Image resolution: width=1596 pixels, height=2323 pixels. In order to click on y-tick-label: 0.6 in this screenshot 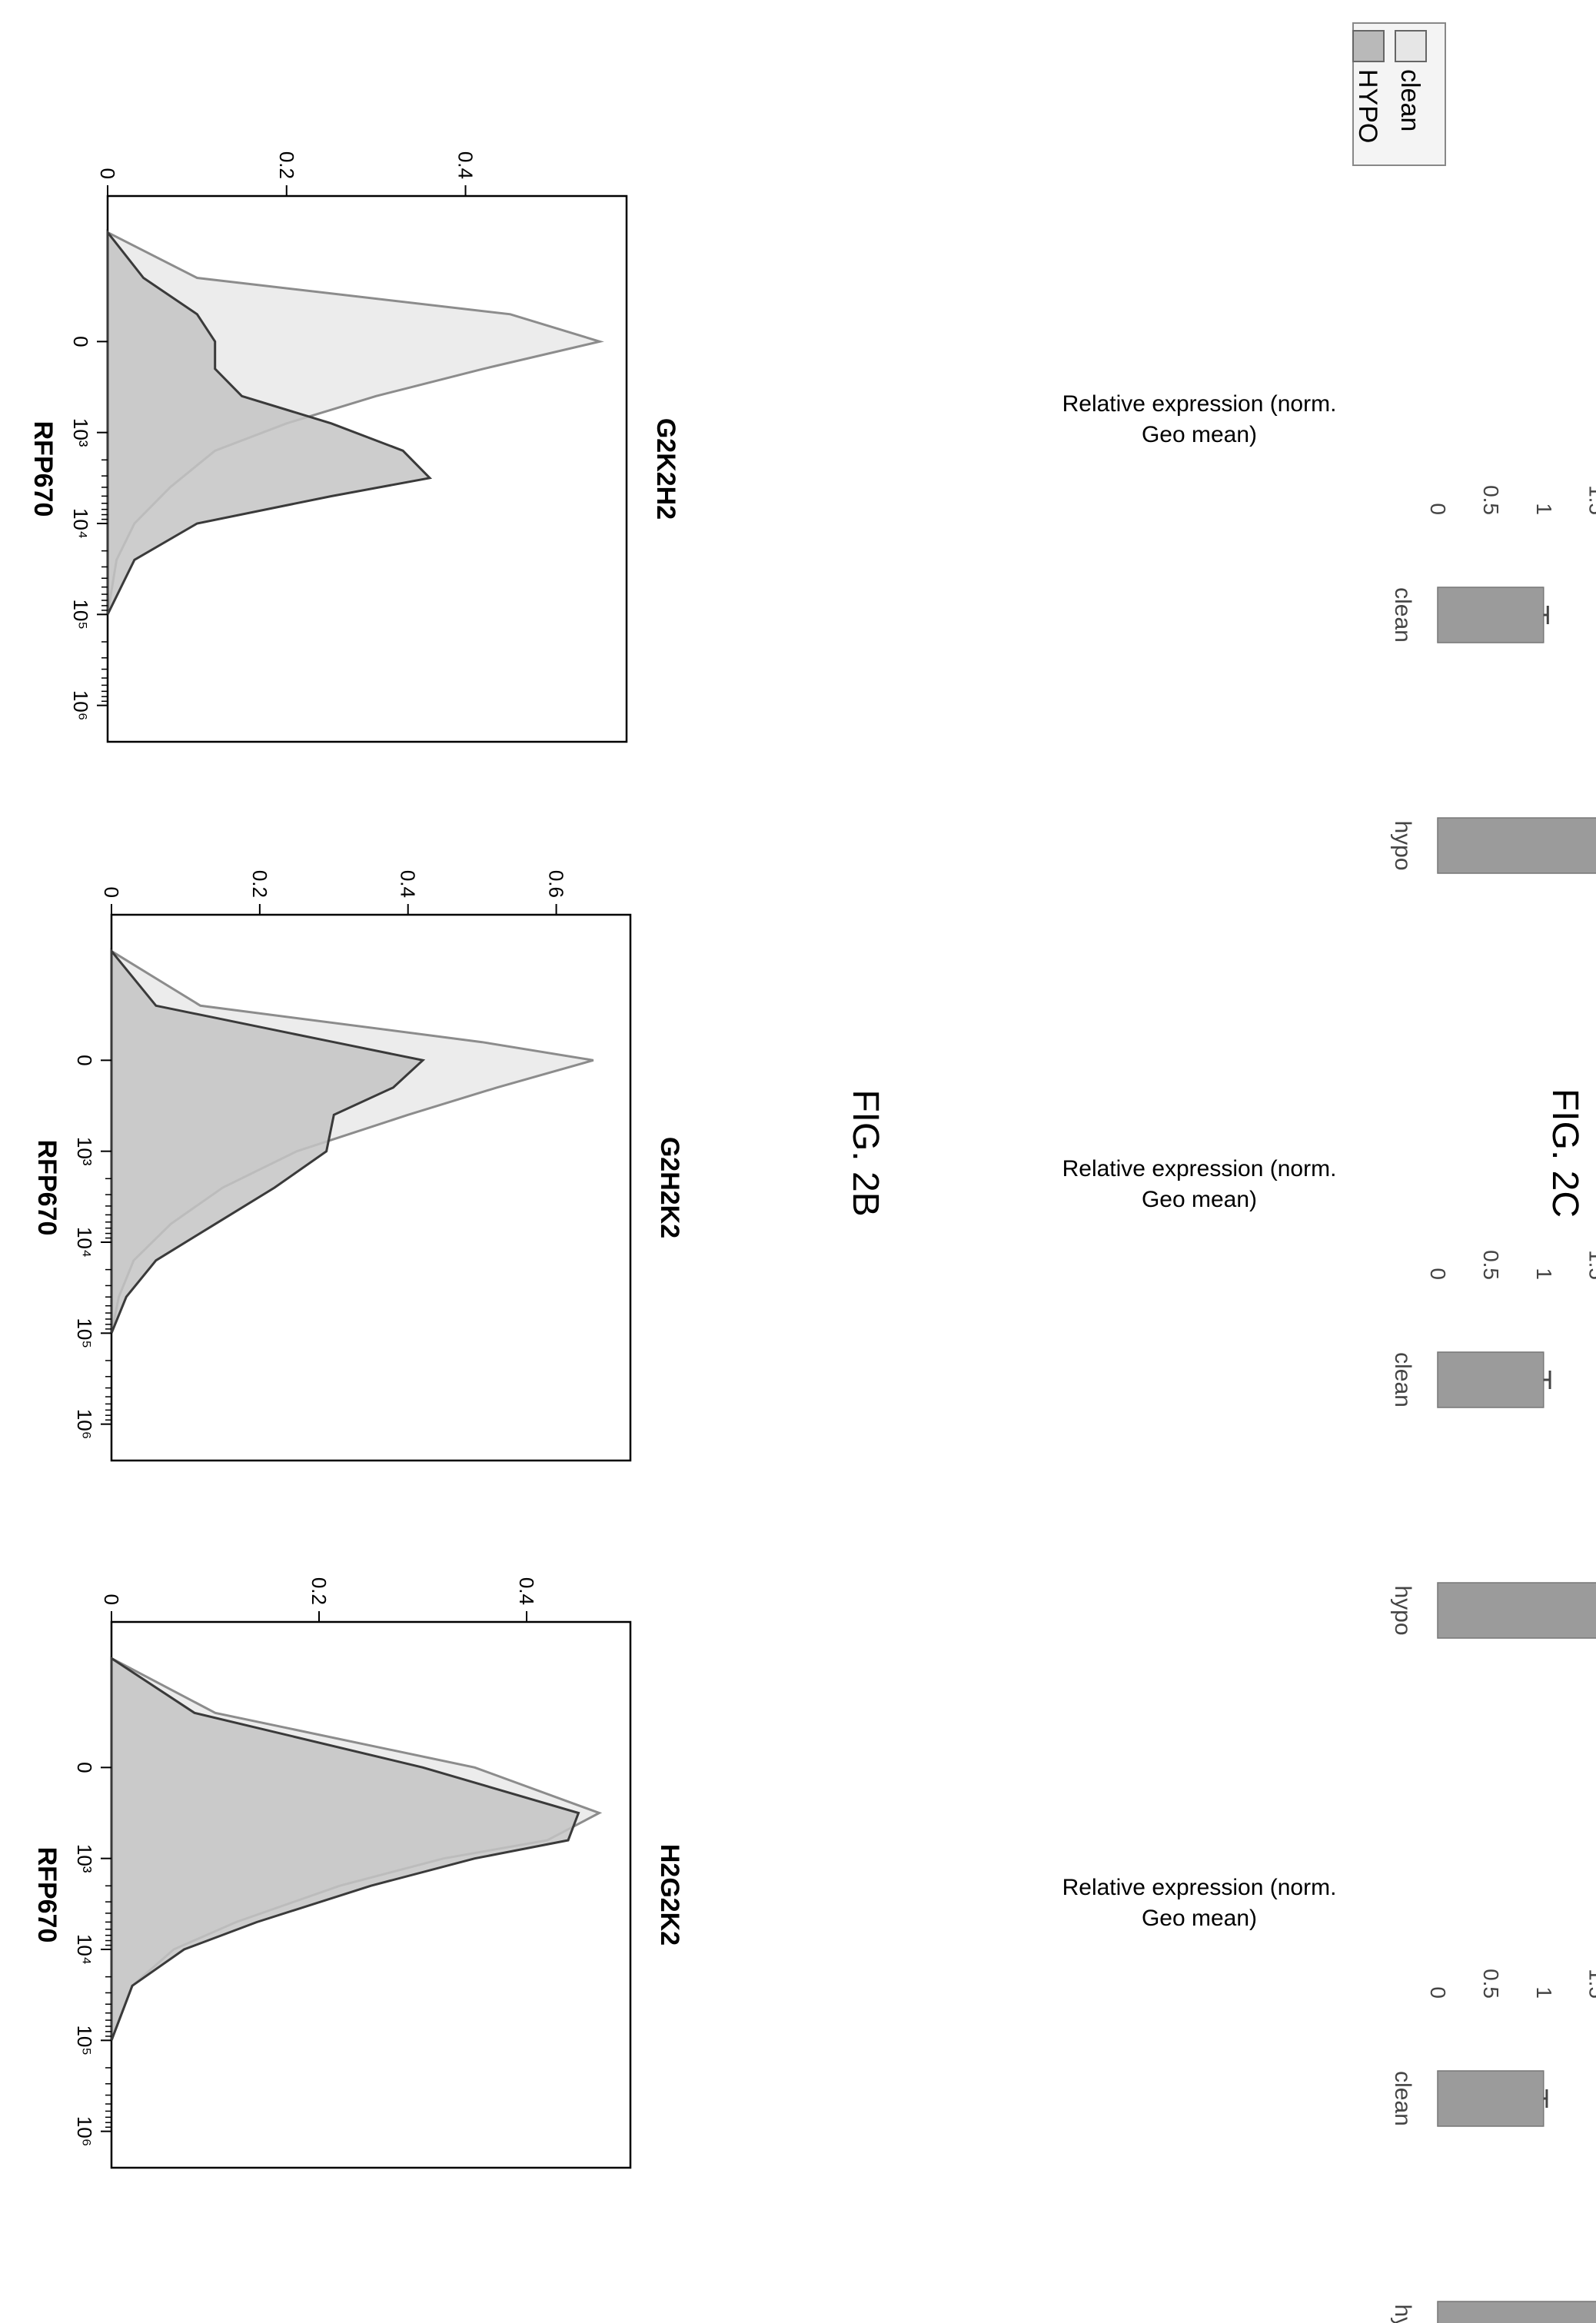, I will do `click(556, 884)`.